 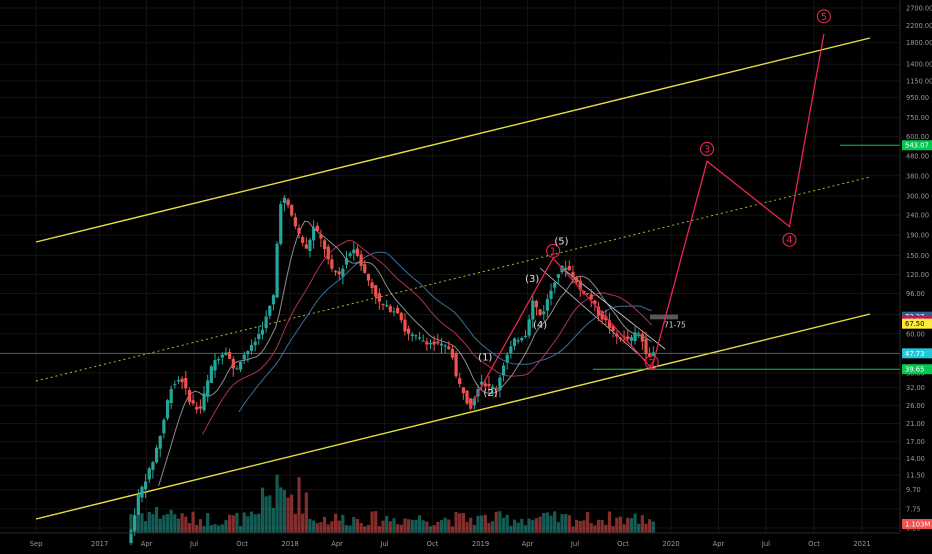 I want to click on y-tick-label: 150.00, so click(x=917, y=256).